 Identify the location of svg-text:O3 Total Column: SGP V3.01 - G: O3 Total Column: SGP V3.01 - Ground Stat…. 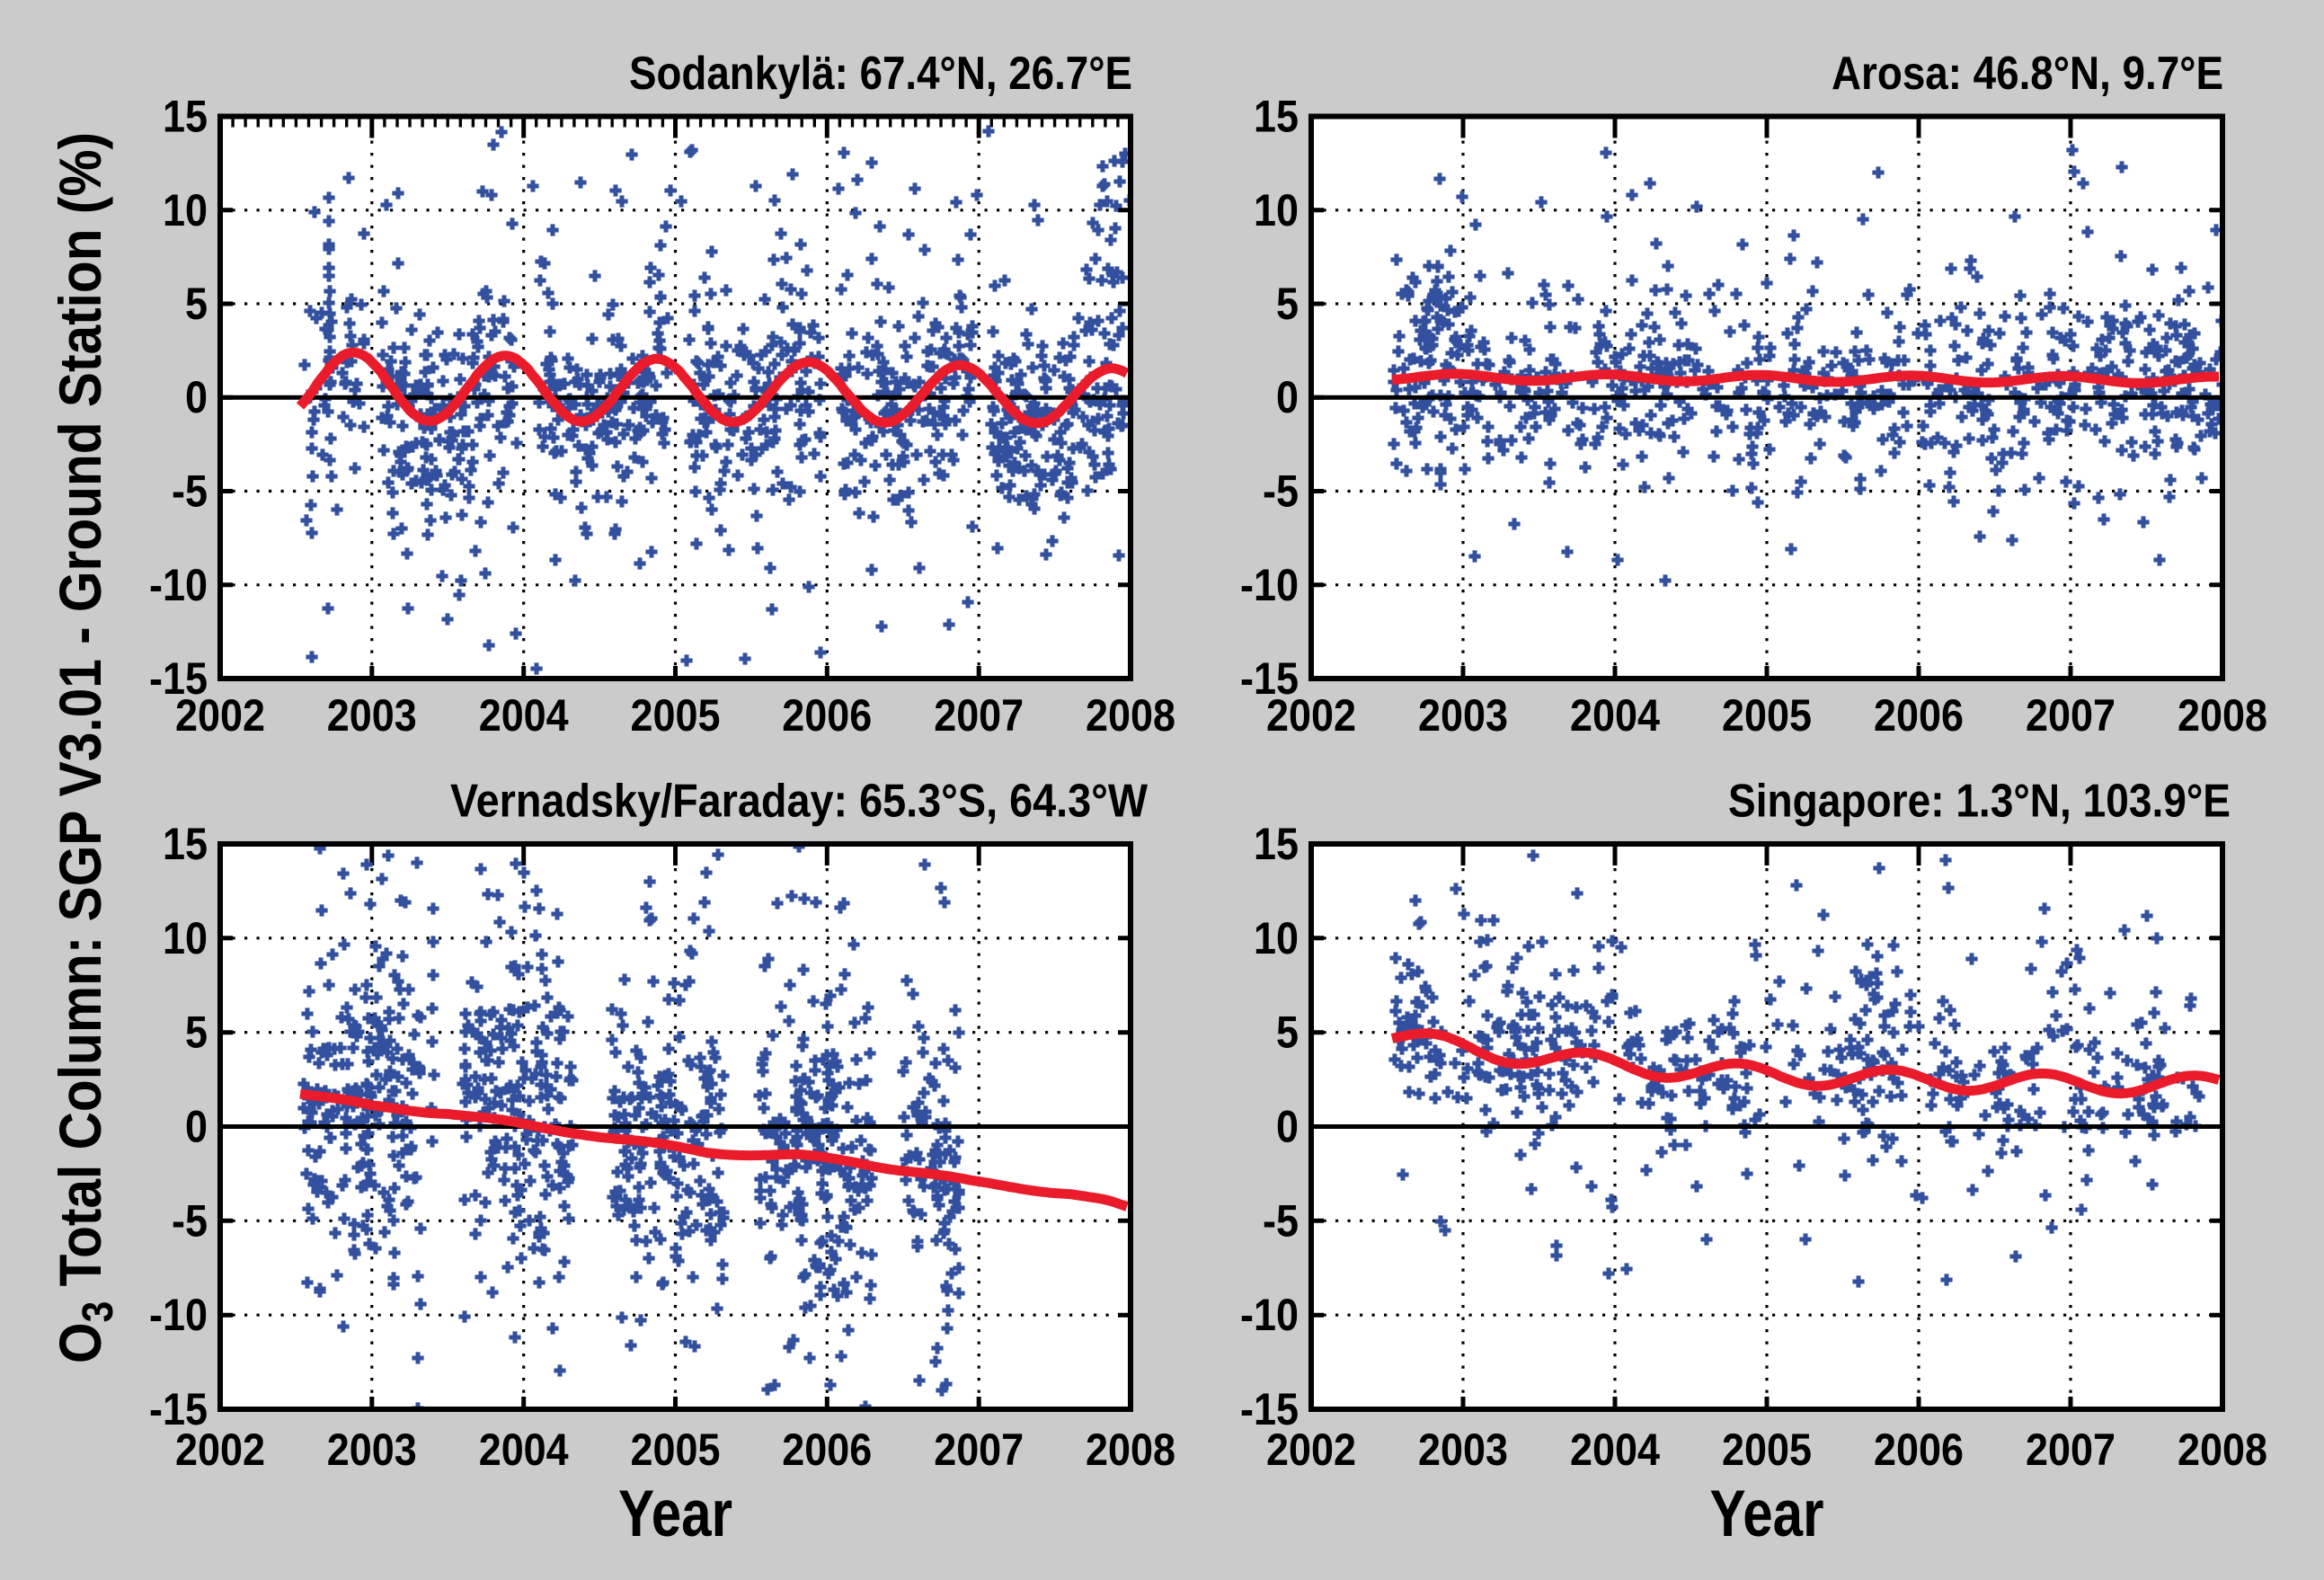
(84, 747).